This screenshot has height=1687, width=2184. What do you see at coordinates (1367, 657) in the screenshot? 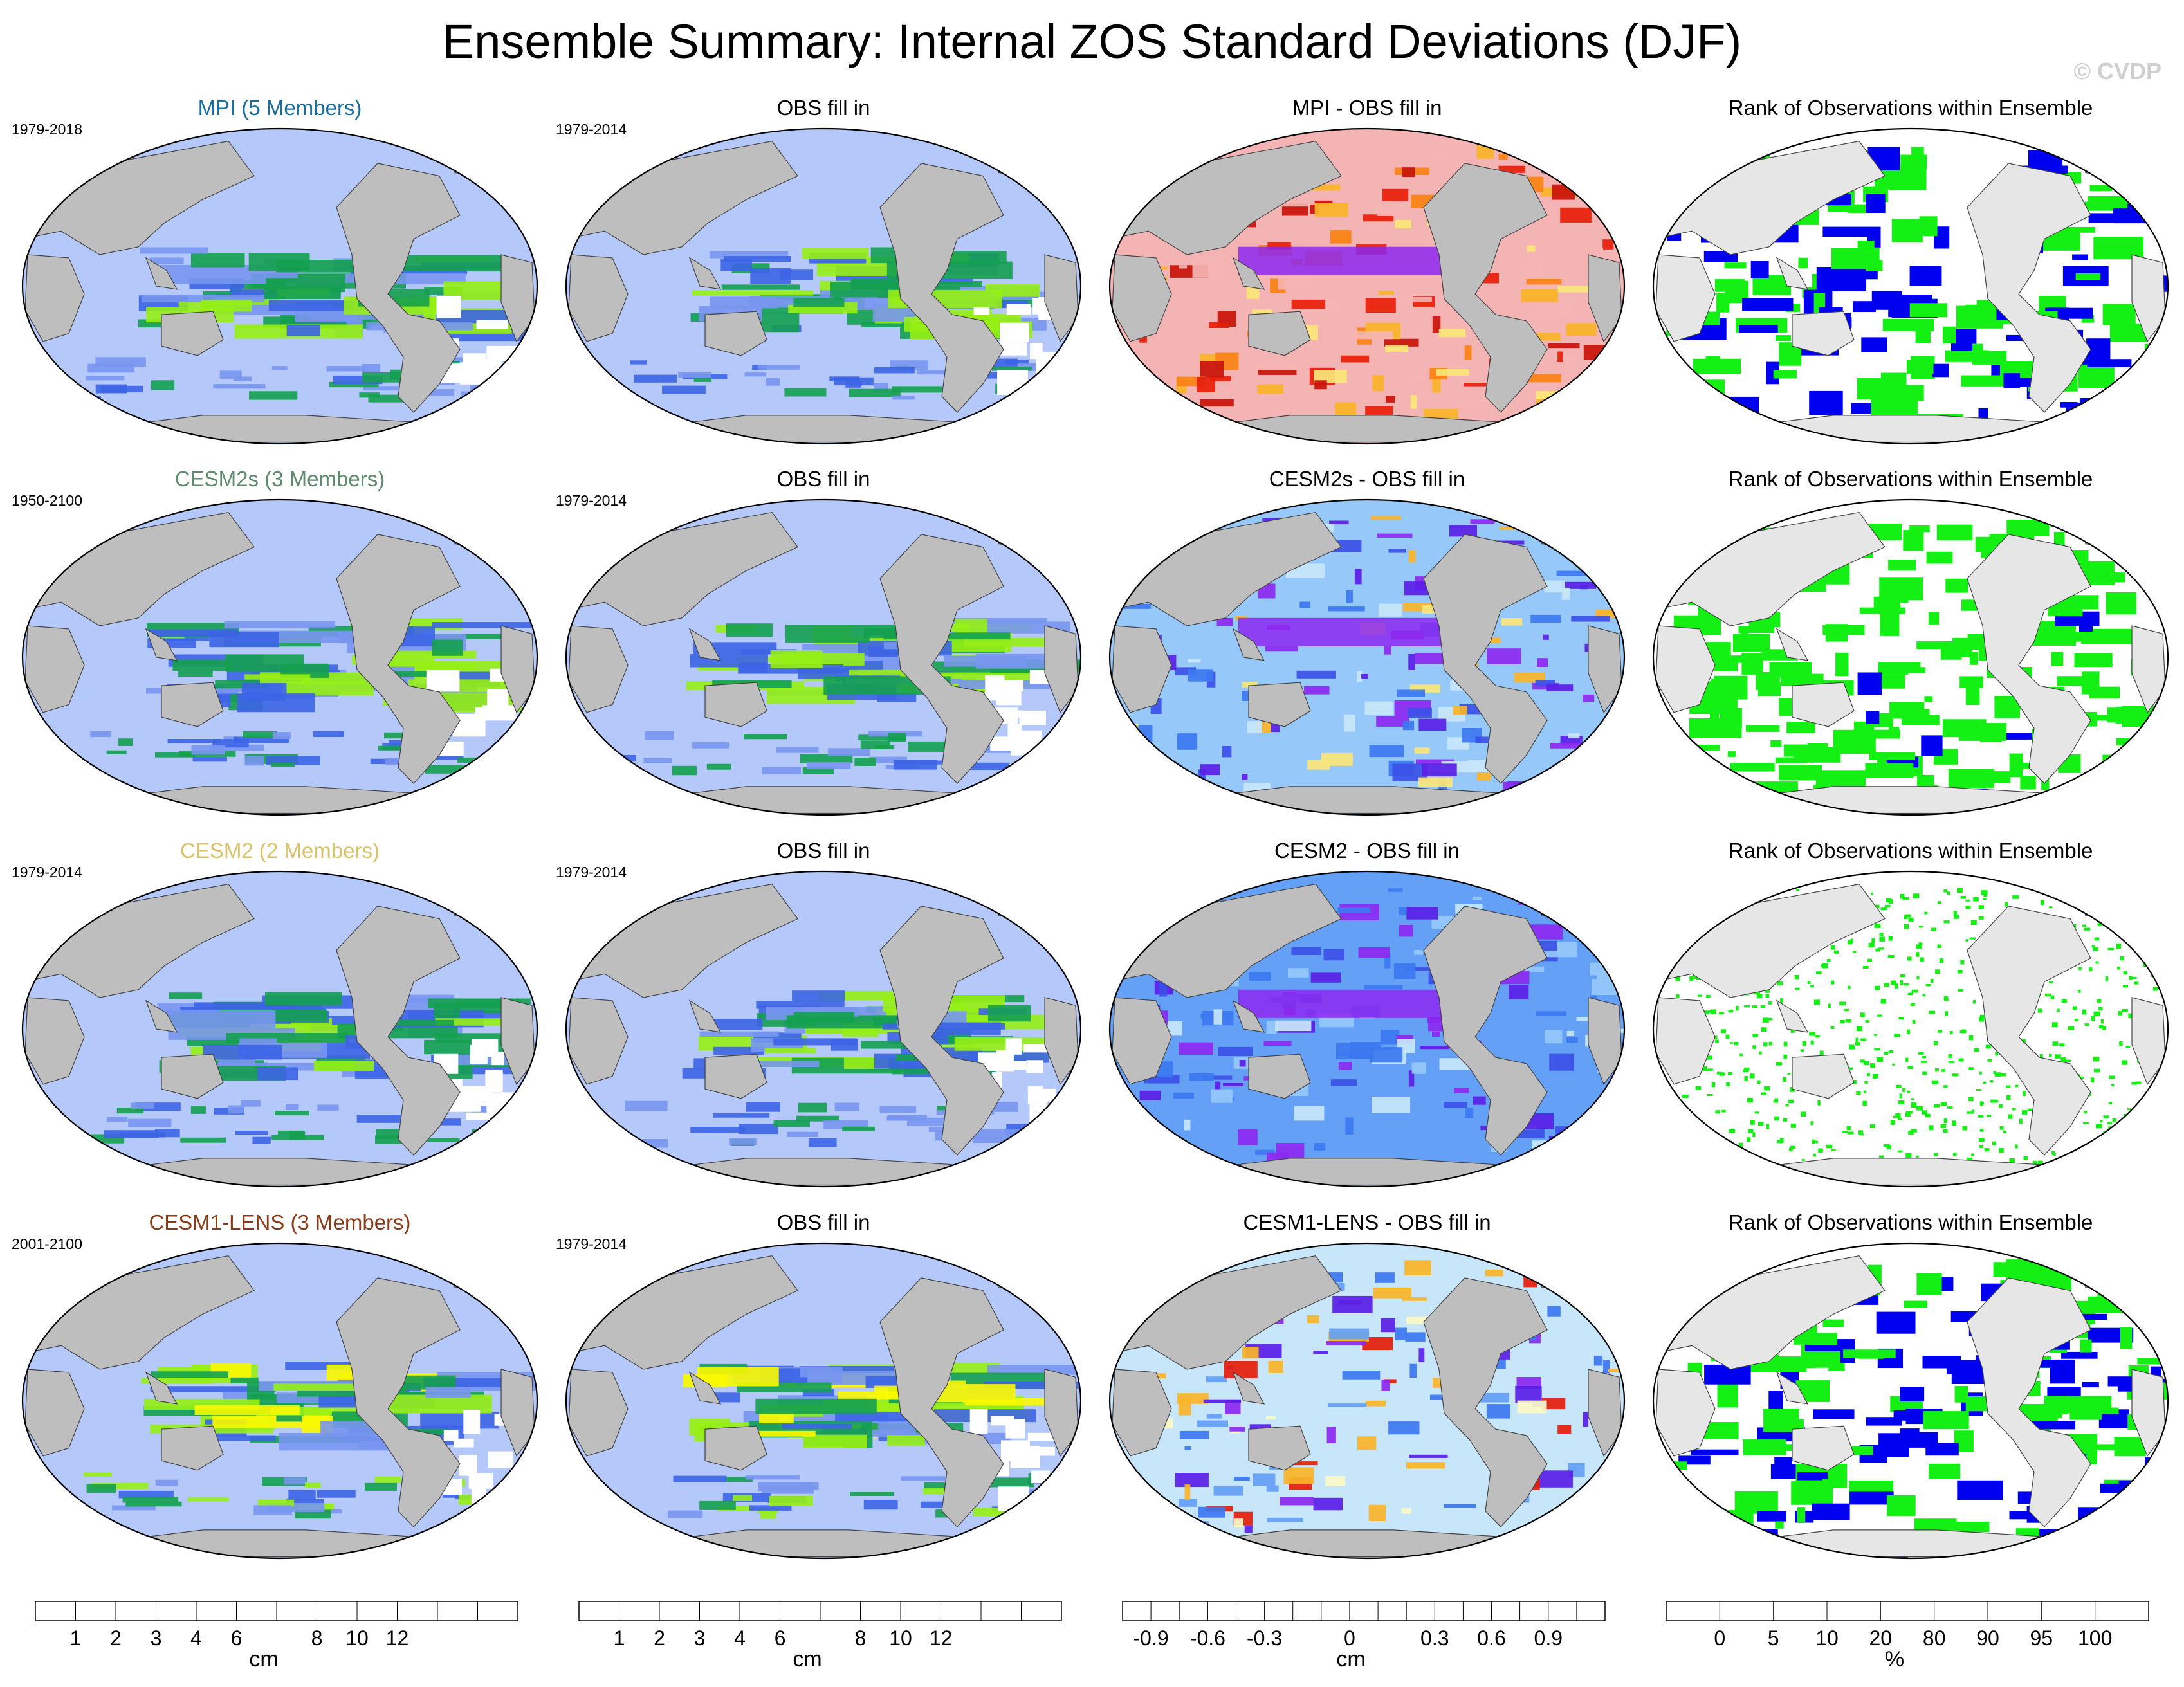
I see `map-panel` at bounding box center [1367, 657].